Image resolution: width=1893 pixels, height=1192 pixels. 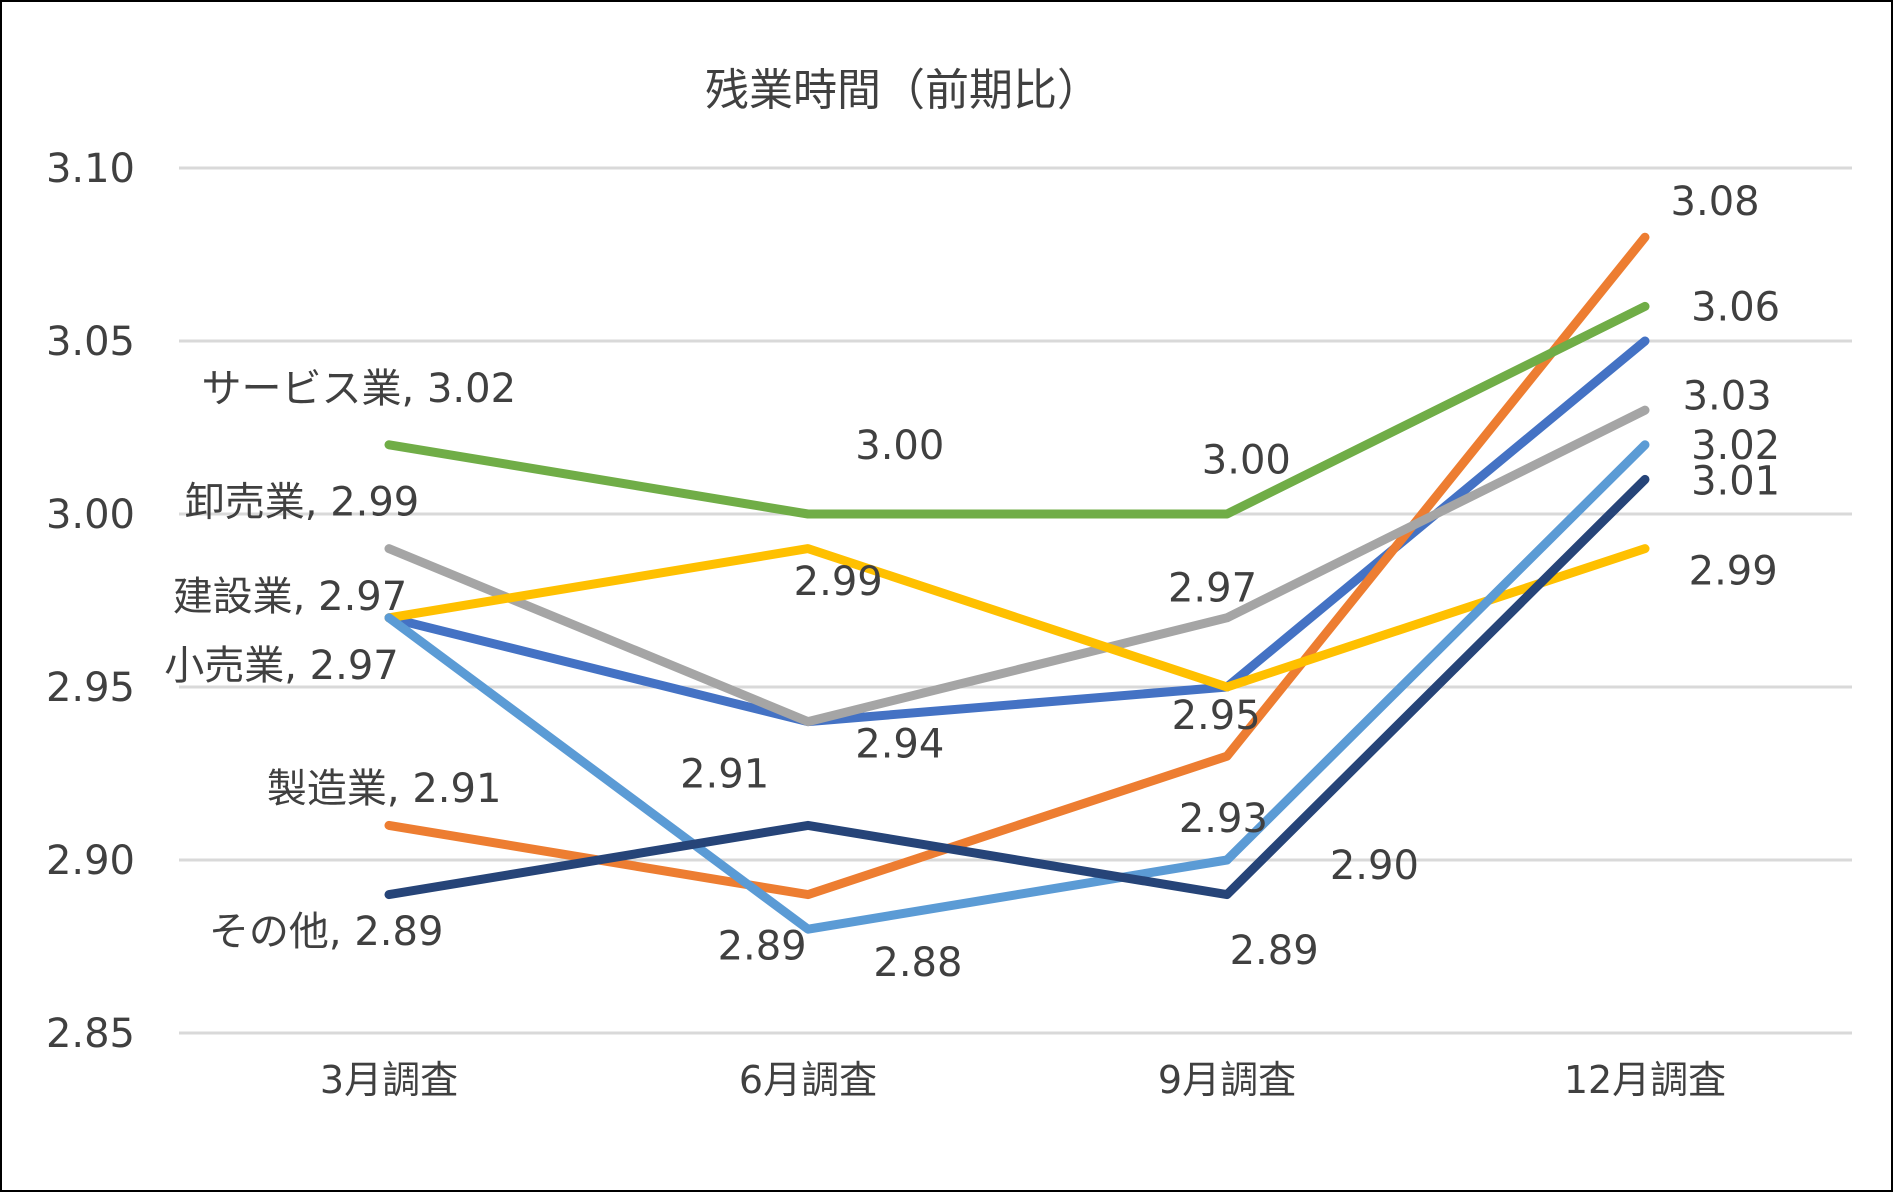 What do you see at coordinates (899, 744) in the screenshot?
I see `data-label: 2.94` at bounding box center [899, 744].